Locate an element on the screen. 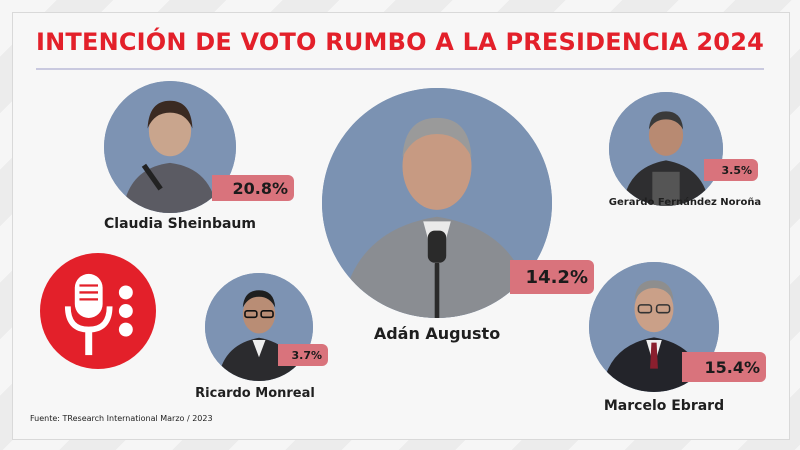 This screenshot has width=800, height=450. name-claudia-sheinbaum: Claudia Sheinbaum is located at coordinates (180, 224).